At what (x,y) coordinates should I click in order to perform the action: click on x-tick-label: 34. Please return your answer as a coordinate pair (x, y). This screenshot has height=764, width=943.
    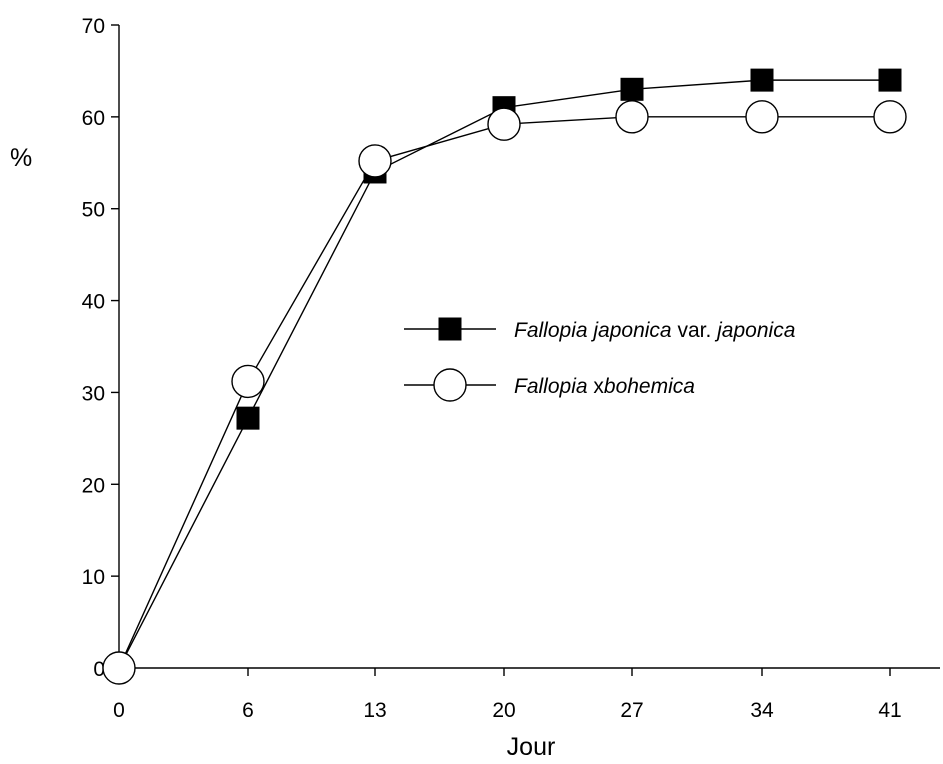
    Looking at the image, I should click on (762, 710).